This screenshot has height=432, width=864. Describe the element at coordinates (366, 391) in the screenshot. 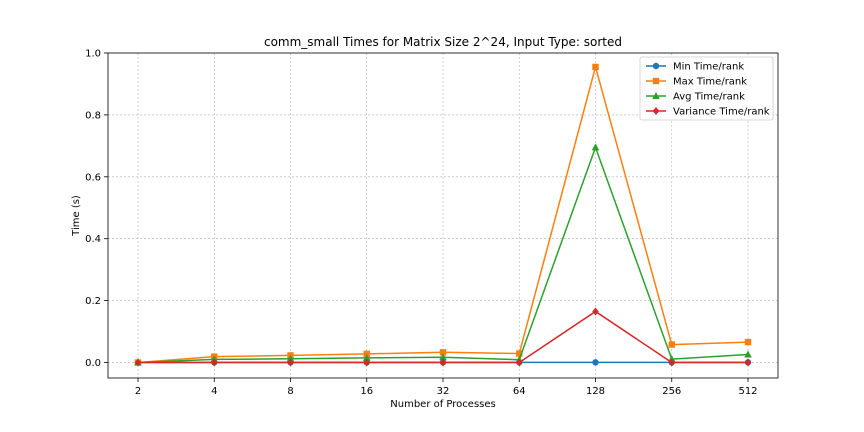

I see `x-tick-label: 16` at that location.